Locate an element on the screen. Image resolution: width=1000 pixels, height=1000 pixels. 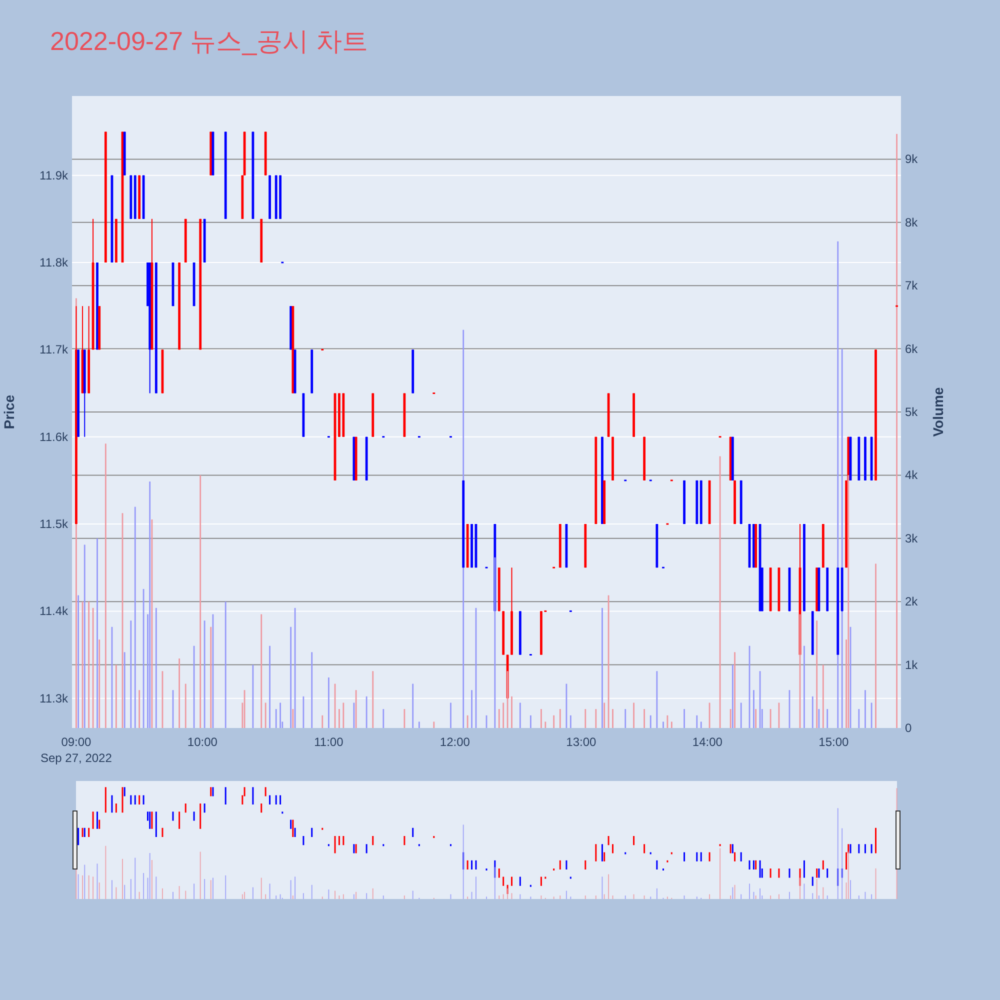
y2-axis-title: Volume is located at coordinates (938, 412).